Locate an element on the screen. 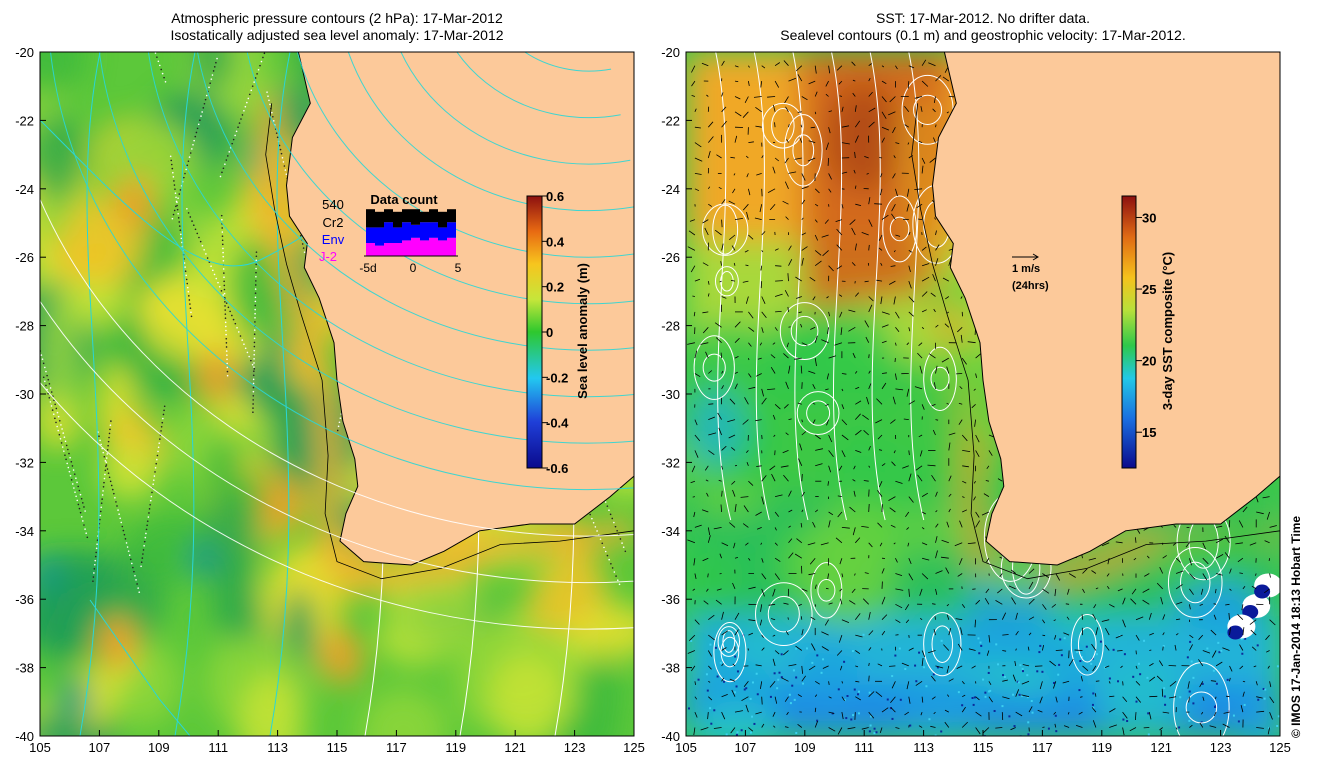 This screenshot has height=780, width=1320. mission-cr2-label: Cr2 is located at coordinates (333, 222).